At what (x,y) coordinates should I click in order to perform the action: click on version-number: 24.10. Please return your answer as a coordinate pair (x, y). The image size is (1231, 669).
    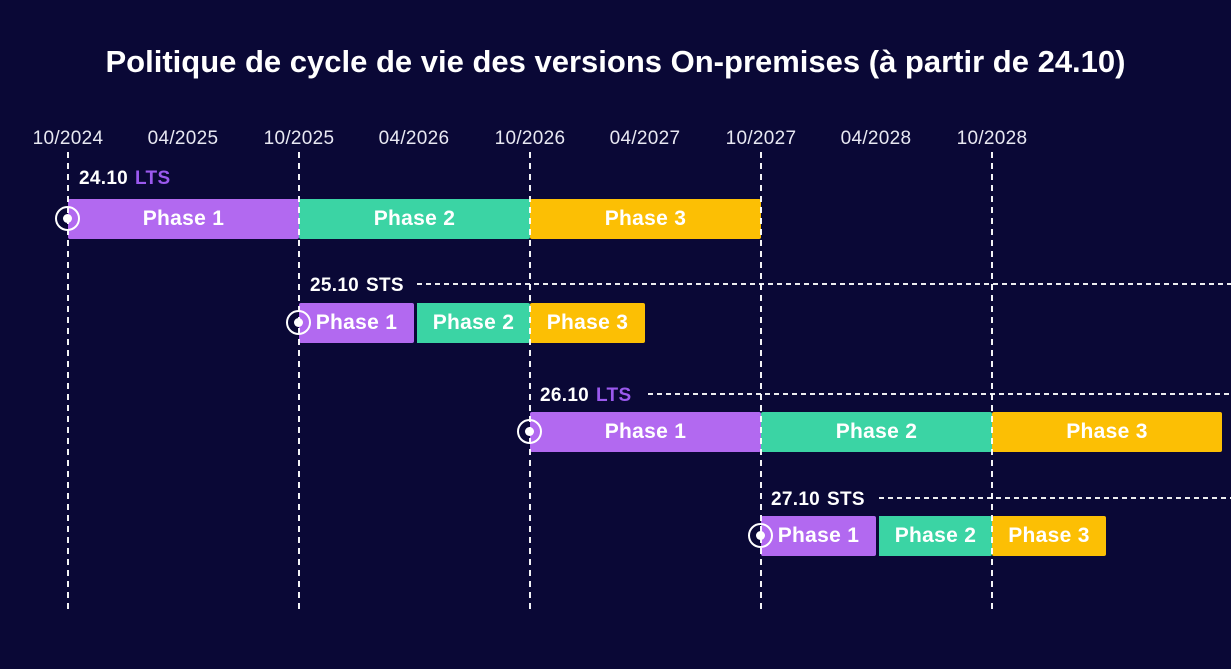
    Looking at the image, I should click on (104, 178).